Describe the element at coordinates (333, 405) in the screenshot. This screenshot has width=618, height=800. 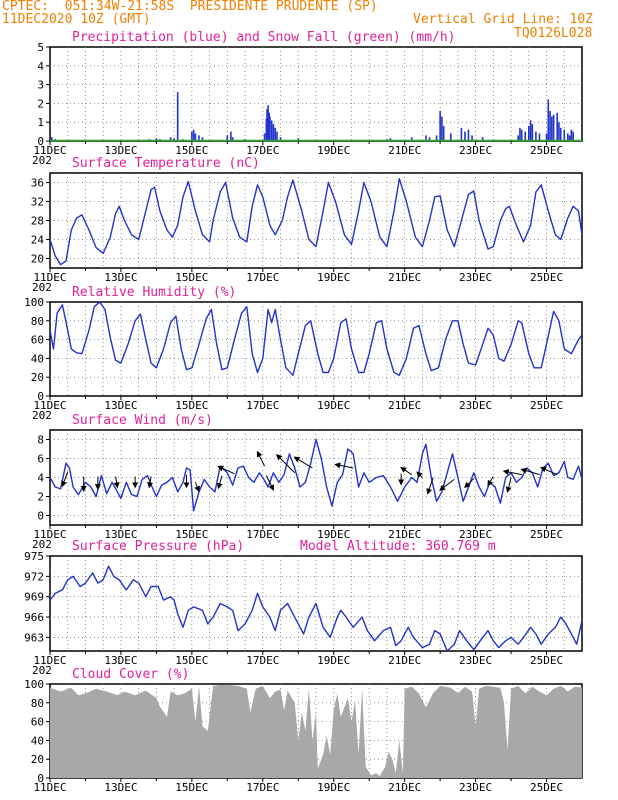
I see `humidity-xtick-label: 19DEC` at that location.